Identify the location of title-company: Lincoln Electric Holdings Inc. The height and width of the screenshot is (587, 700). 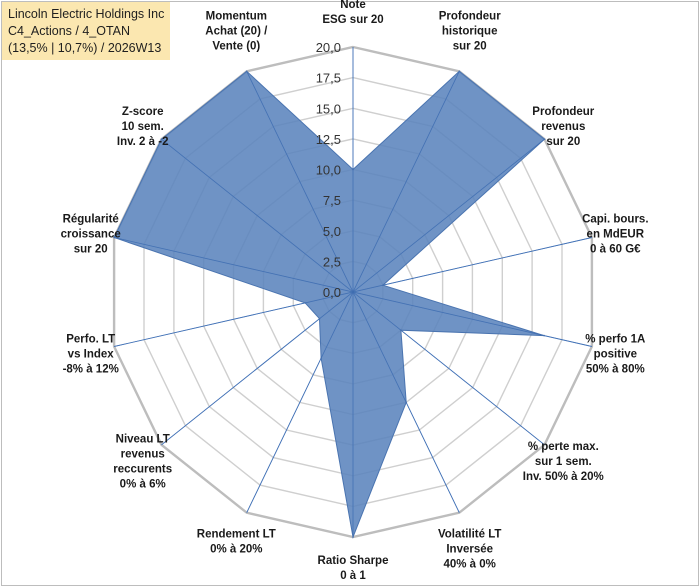
(86, 14).